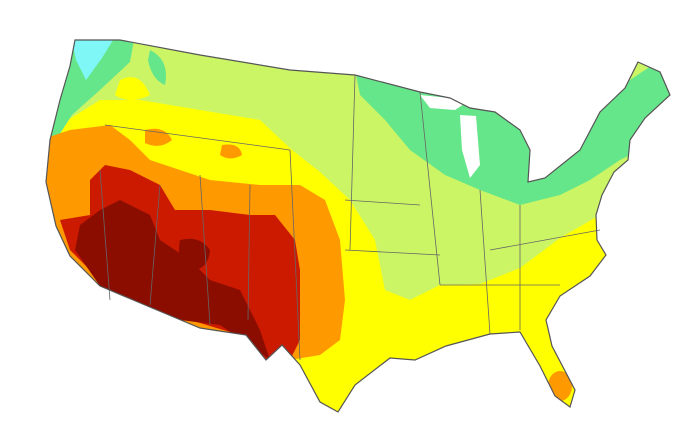 This screenshot has height=444, width=690. Describe the element at coordinates (185, 111) in the screenshot. I see `zone-yellow-north` at that location.